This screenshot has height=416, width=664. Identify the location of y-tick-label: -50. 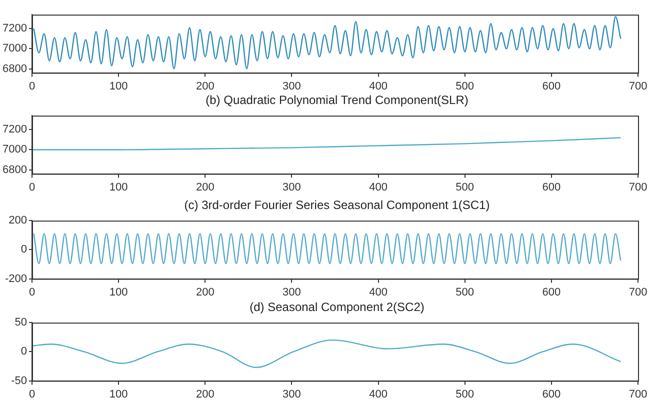
(19, 380).